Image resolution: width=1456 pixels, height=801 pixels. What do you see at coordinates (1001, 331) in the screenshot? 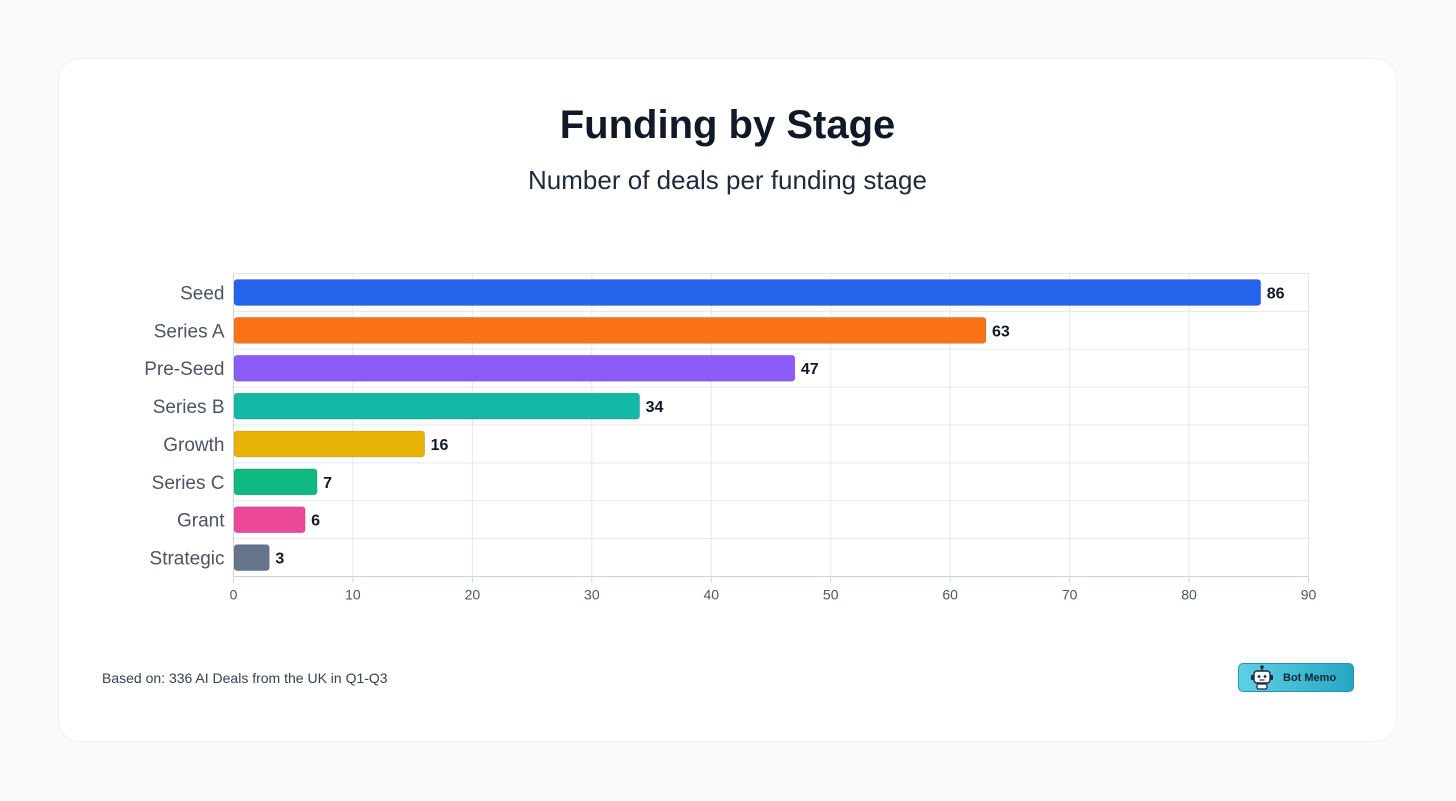
I see `value-label: 63` at bounding box center [1001, 331].